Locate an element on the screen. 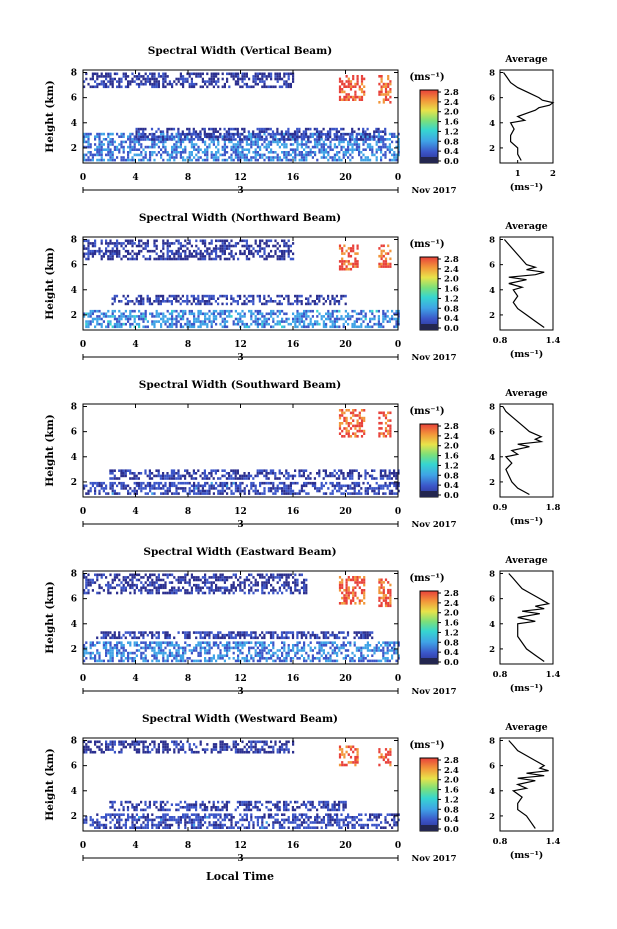  month-year-label: Nov 2017 is located at coordinates (434, 191).